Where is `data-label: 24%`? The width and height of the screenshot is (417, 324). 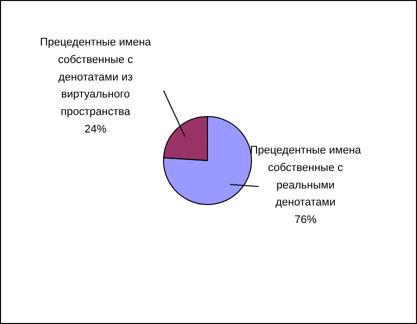
data-label: 24% is located at coordinates (95, 130).